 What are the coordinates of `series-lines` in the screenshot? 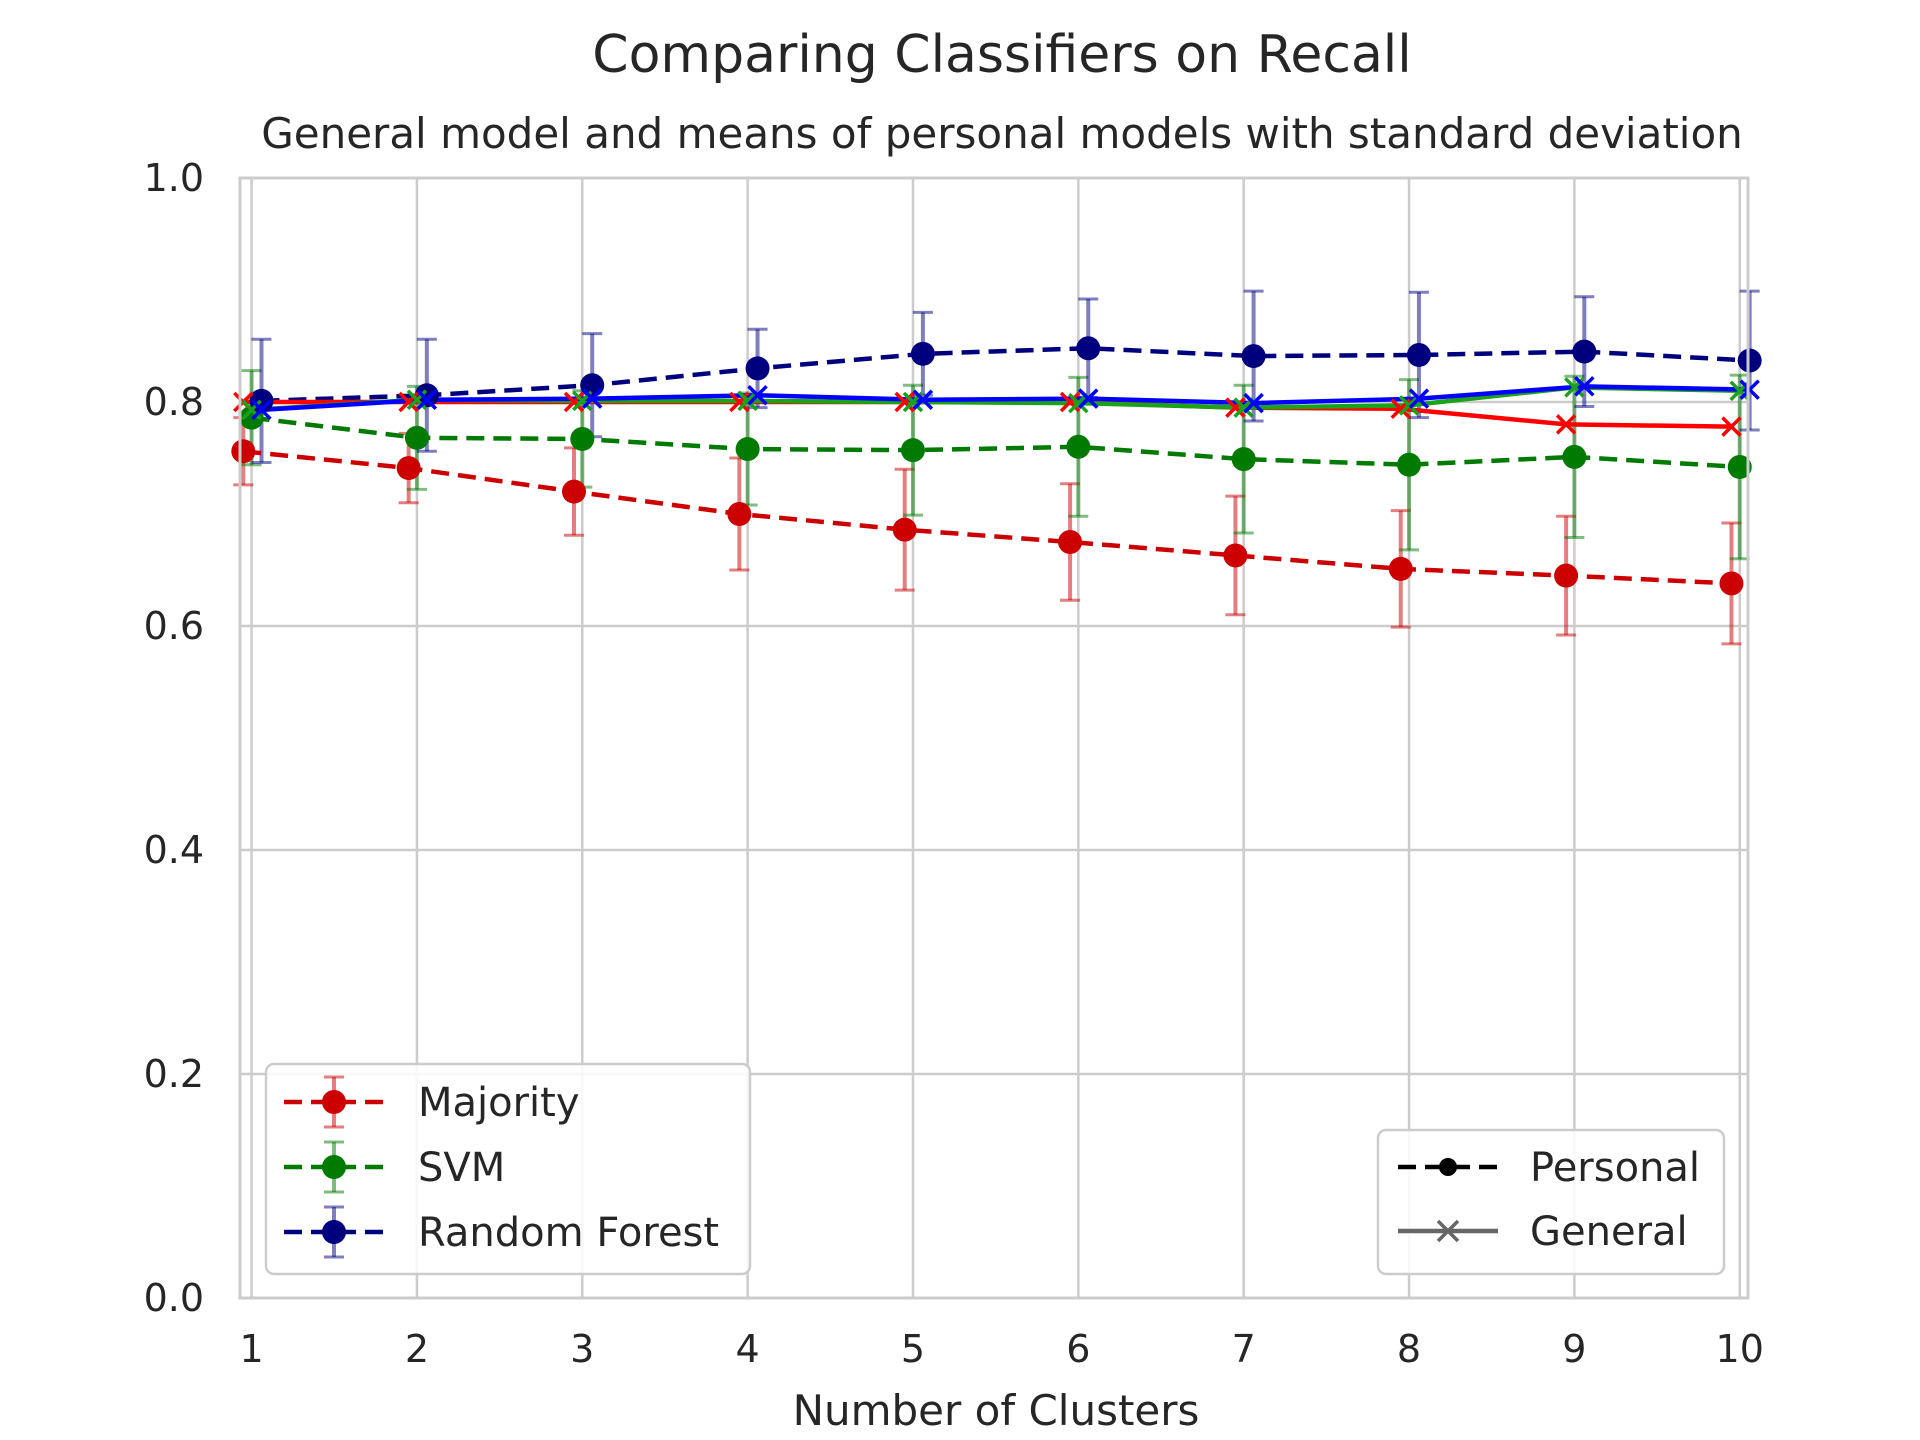 It's located at (996, 465).